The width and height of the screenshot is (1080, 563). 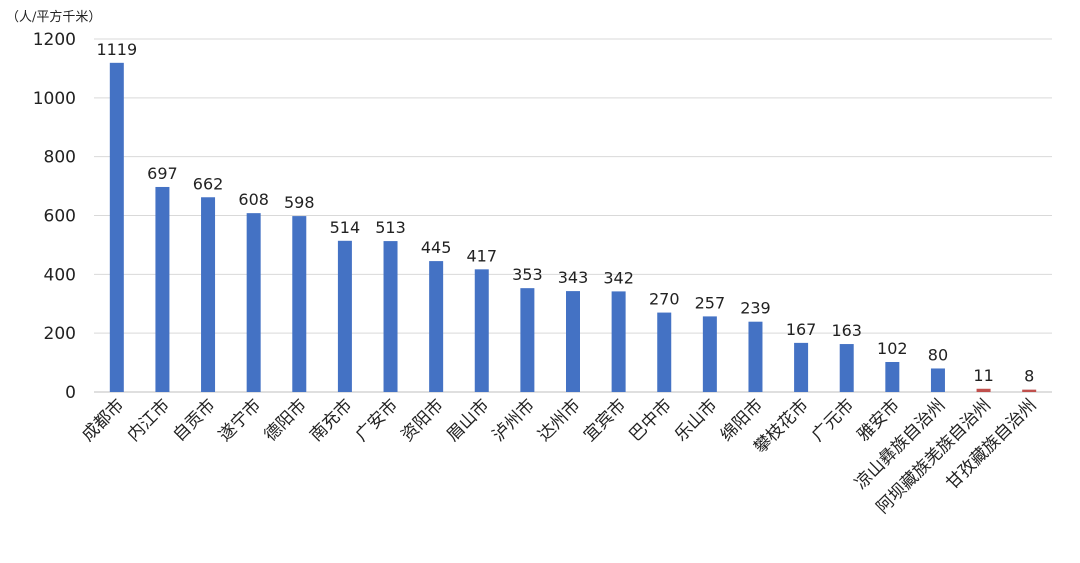 I want to click on x-tick-label: 德阳市, so click(x=286, y=420).